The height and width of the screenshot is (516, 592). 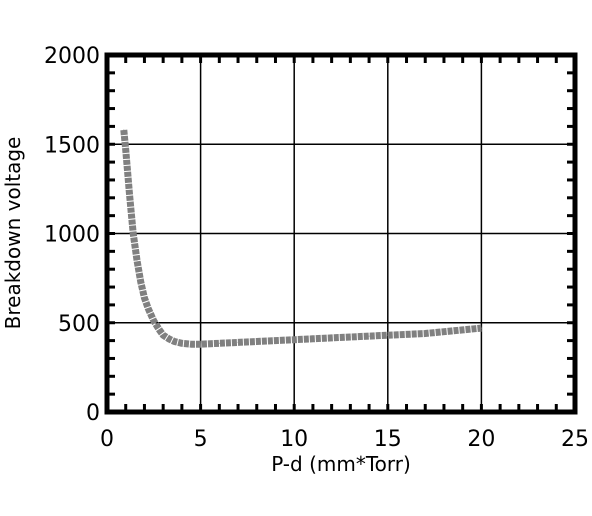 What do you see at coordinates (481, 439) in the screenshot?
I see `x-tick-label: 20` at bounding box center [481, 439].